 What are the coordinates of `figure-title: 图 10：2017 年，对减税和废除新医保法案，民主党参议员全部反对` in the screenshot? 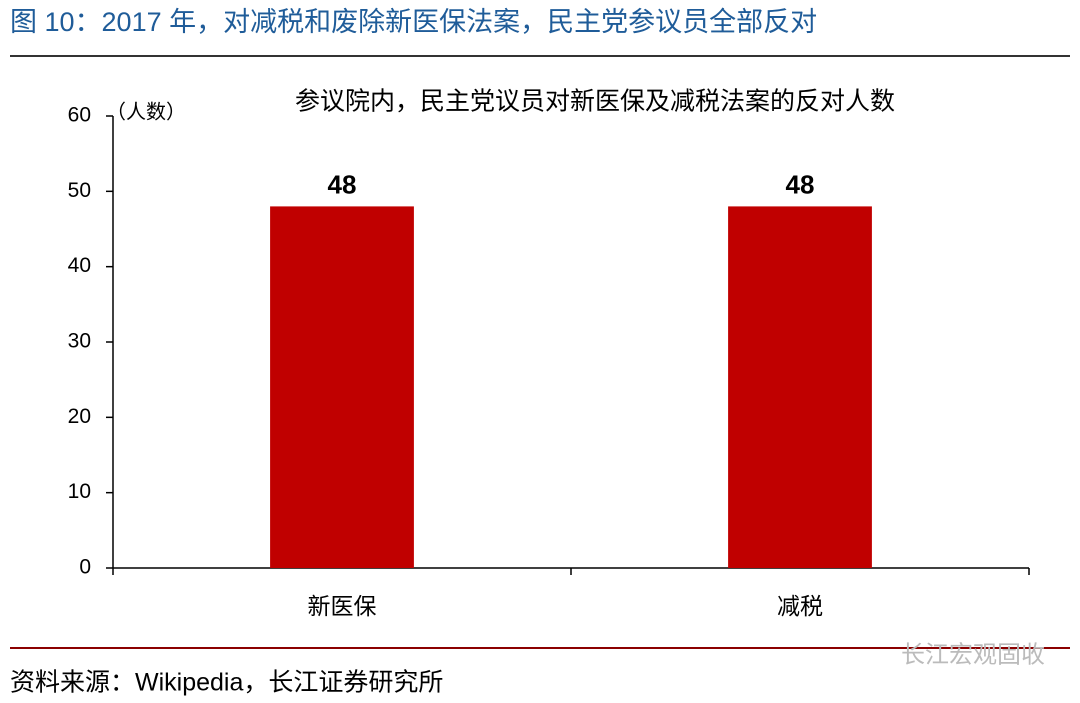 It's located at (413, 22).